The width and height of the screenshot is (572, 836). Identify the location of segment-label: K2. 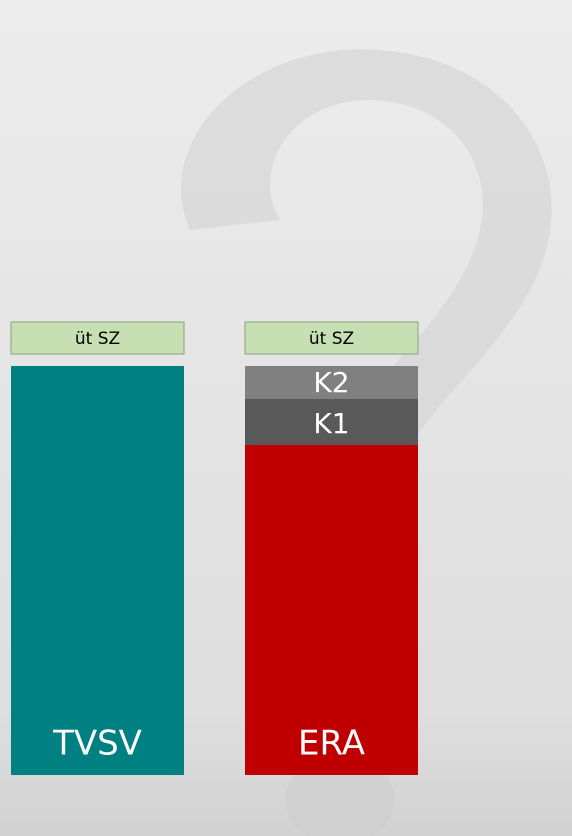
(331, 382).